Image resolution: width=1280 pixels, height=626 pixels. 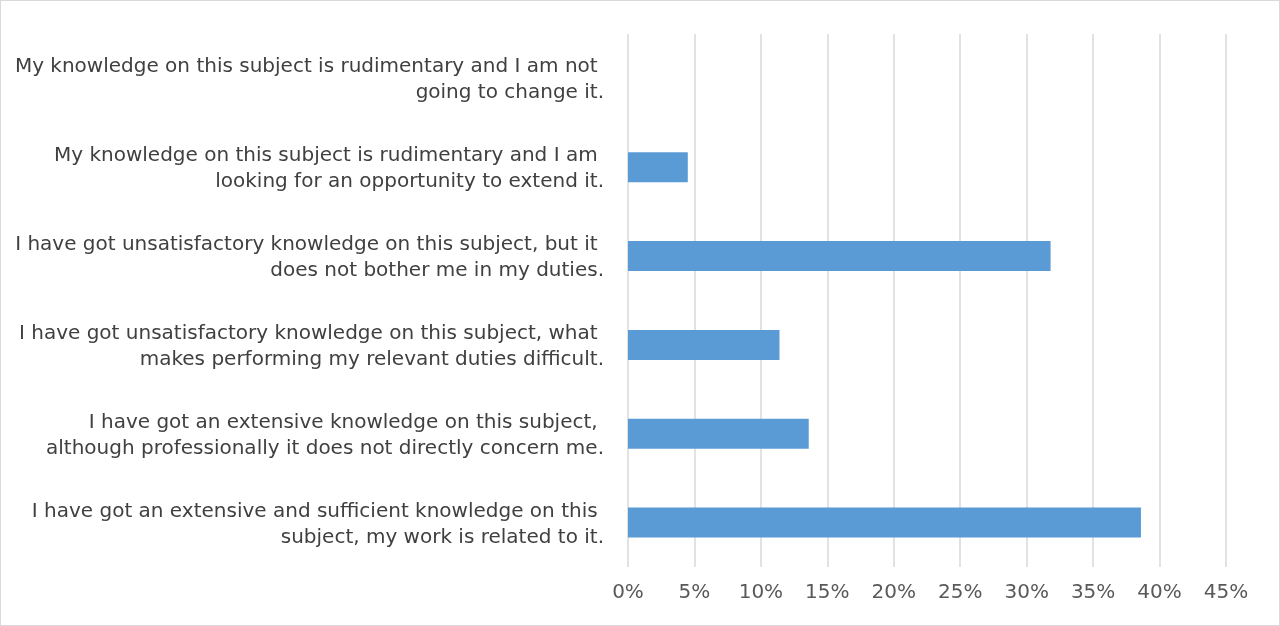 I want to click on y-tick-label: I have got unsatisfactory knowledge on this subject, what makes performing my relevant duties difficult., so click(x=311, y=344).